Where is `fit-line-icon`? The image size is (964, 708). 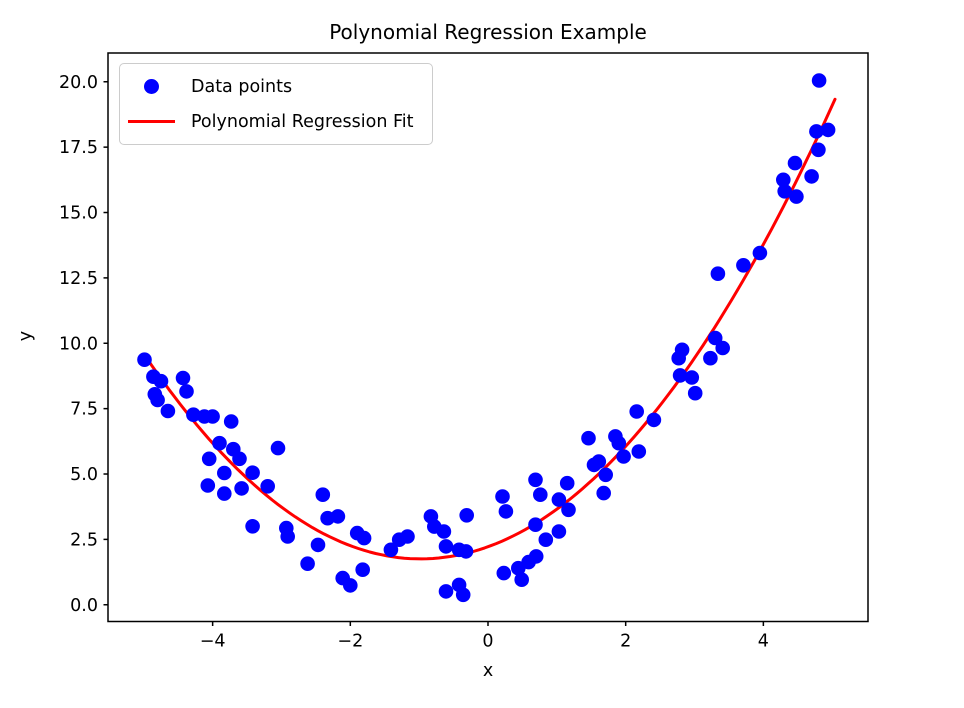 fit-line-icon is located at coordinates (151, 121).